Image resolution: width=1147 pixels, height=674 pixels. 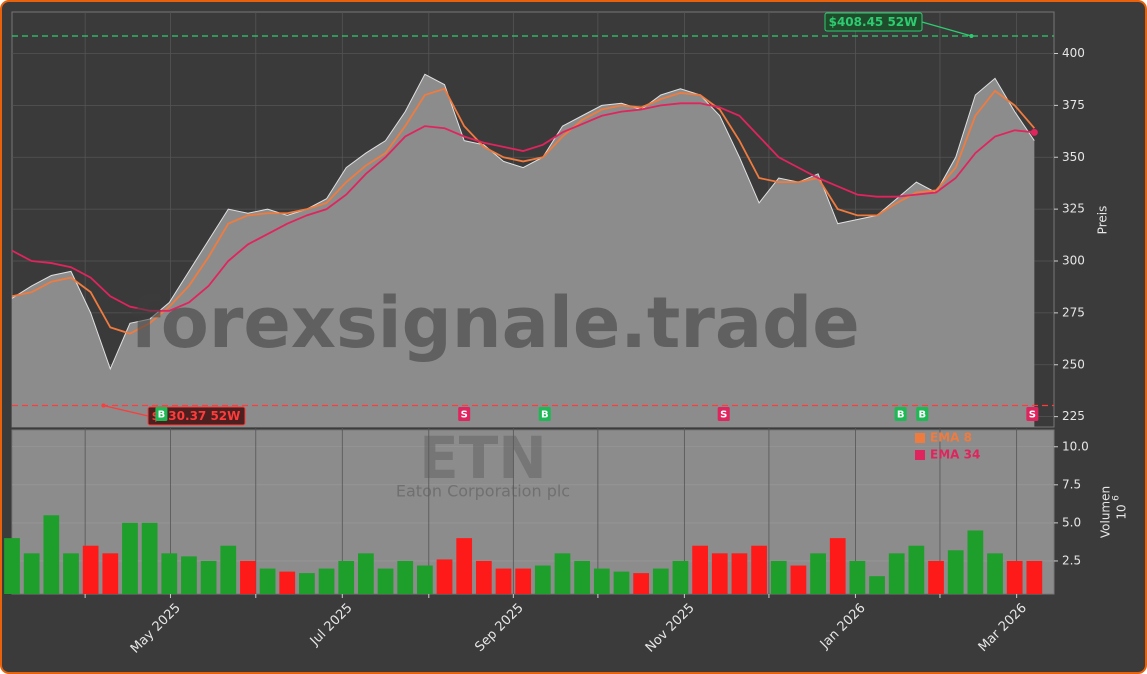 What do you see at coordinates (483, 458) in the screenshot?
I see `ticker-watermark: ETN` at bounding box center [483, 458].